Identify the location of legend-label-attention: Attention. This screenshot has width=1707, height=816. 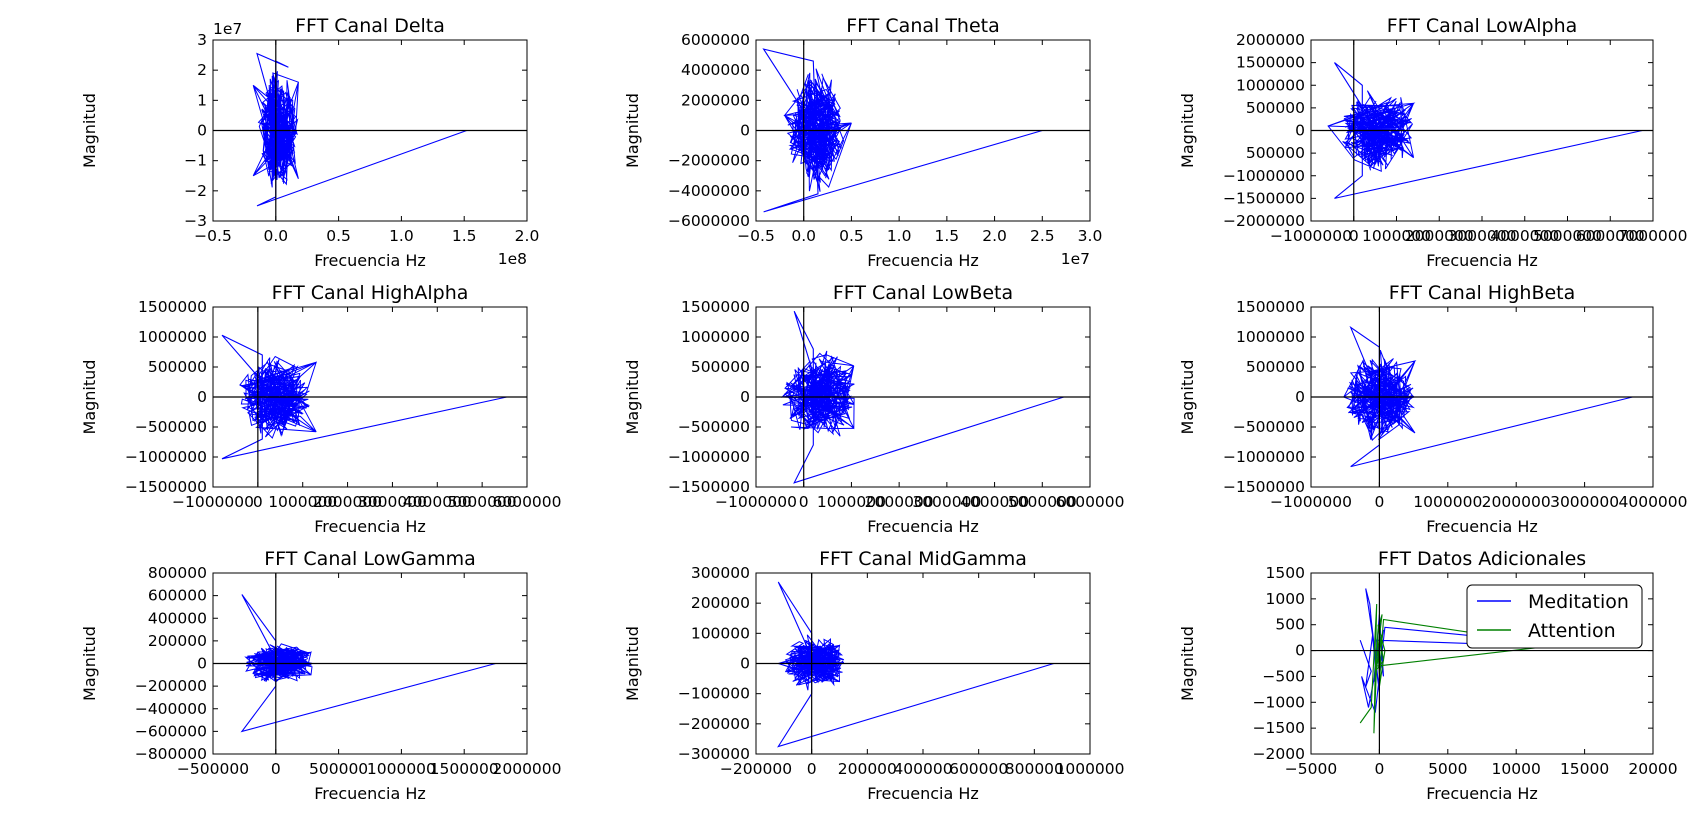
(1572, 631).